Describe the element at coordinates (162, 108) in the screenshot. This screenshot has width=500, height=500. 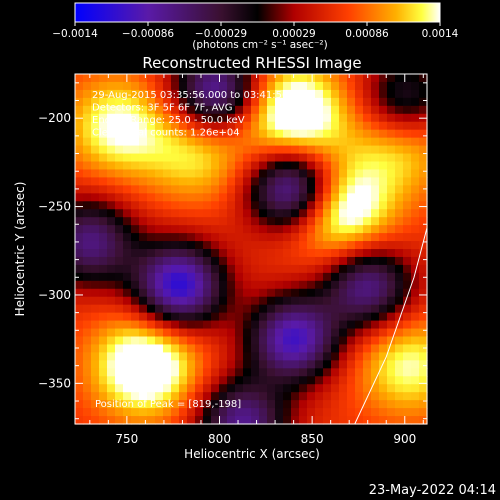
I see `annotation-line: Detectors: 3F 5F 6F 7F, AVG` at that location.